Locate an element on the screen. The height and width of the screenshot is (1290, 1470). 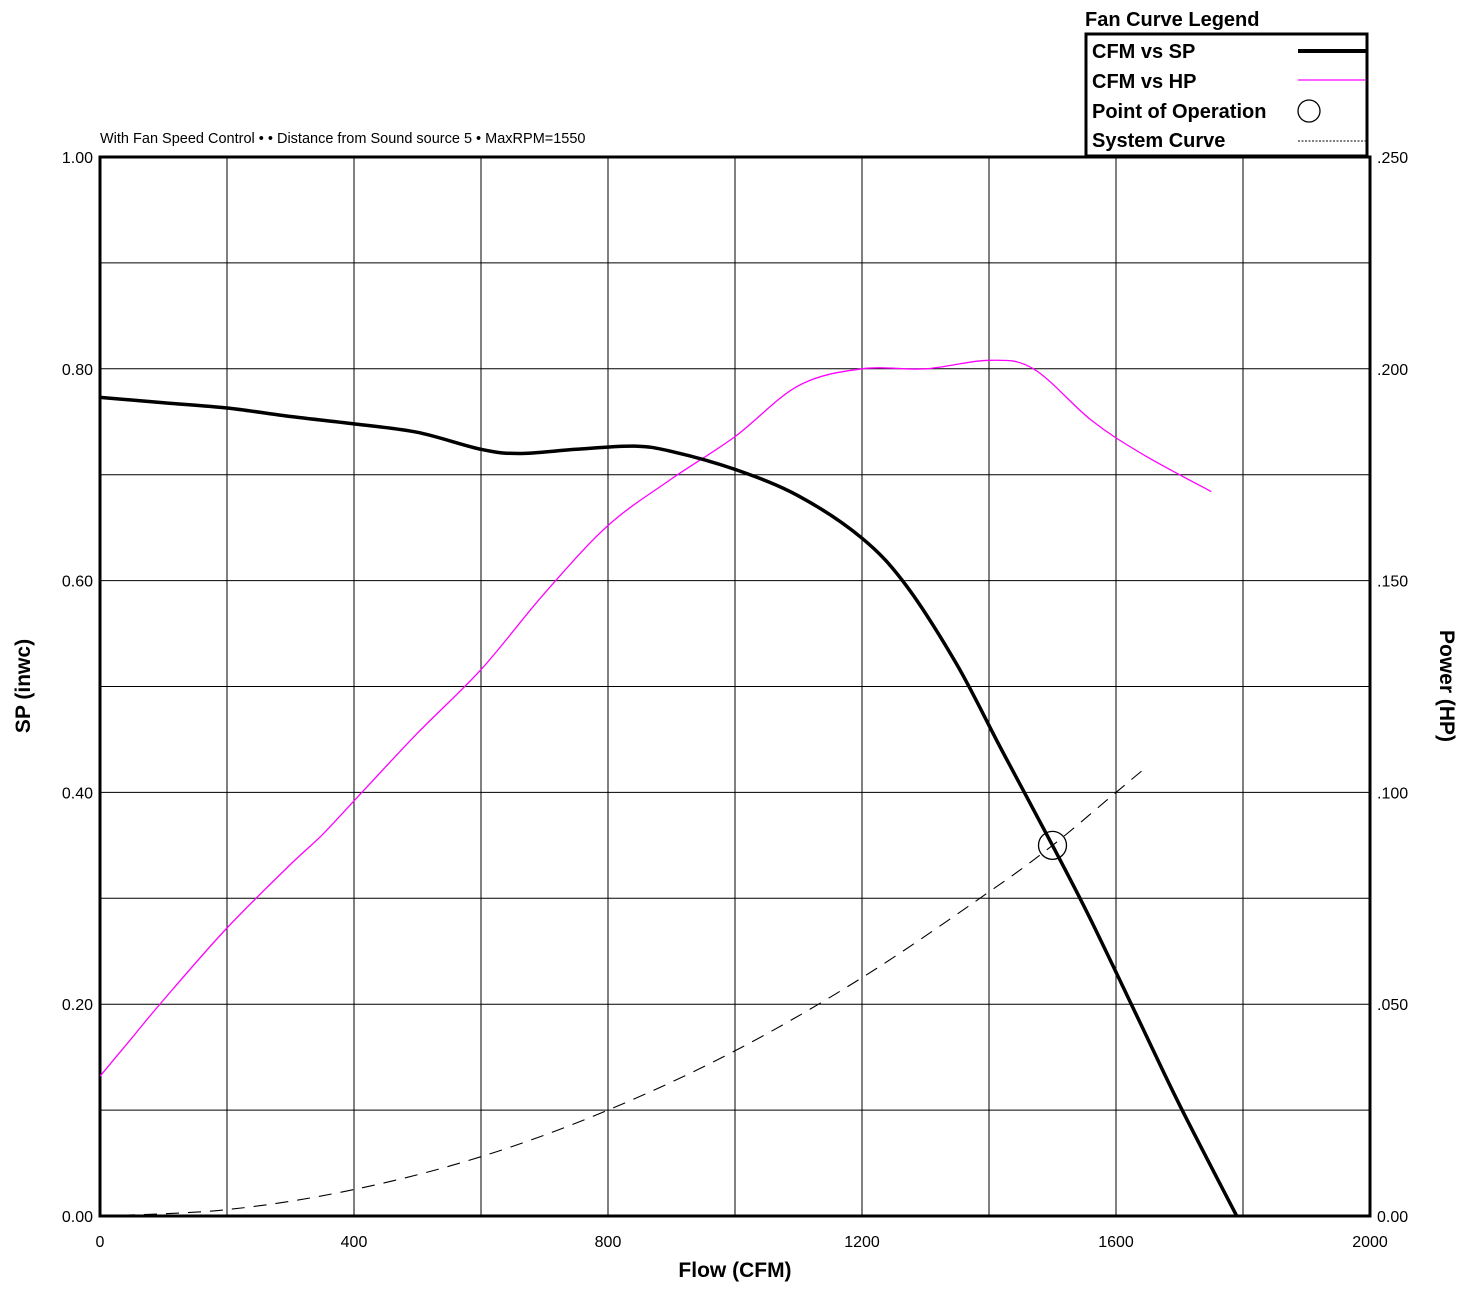
y2-tick-label: .250 is located at coordinates (1392, 158).